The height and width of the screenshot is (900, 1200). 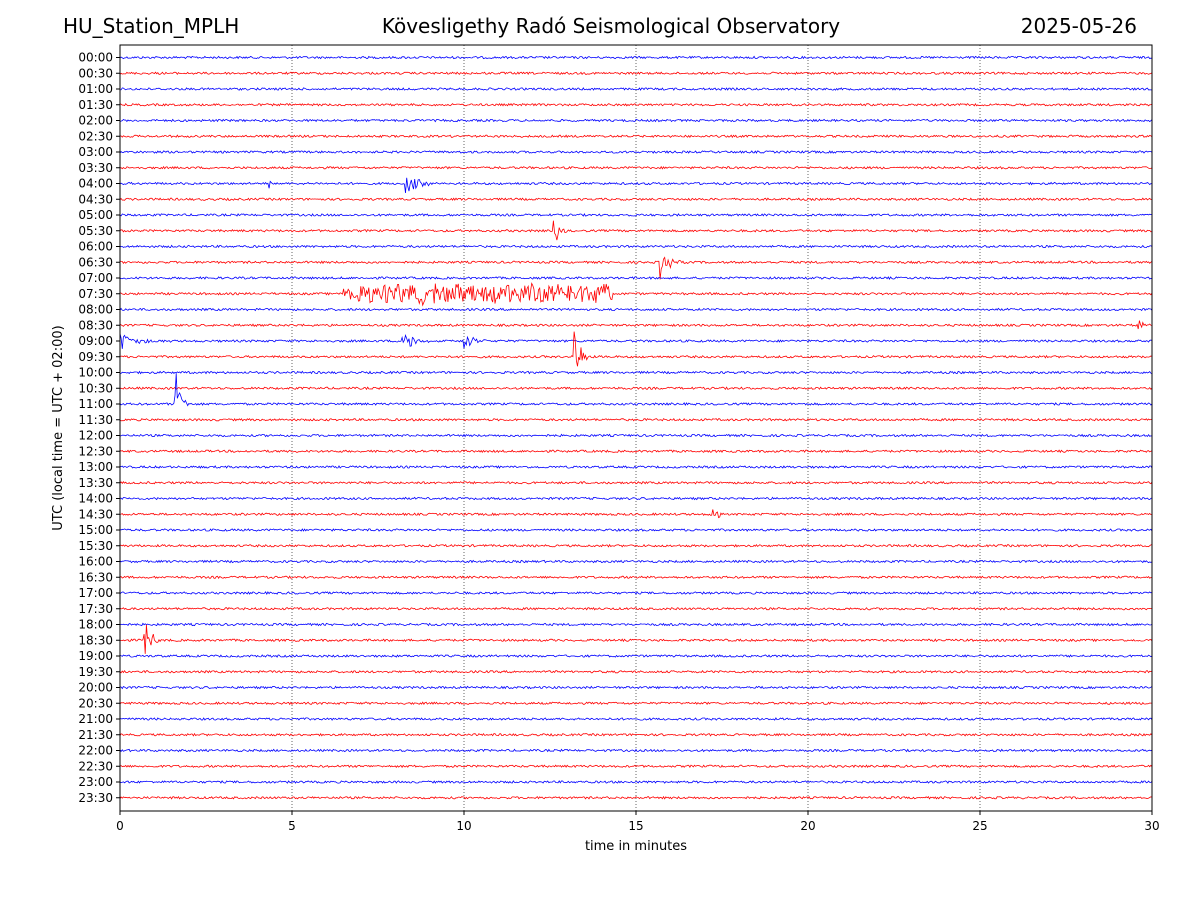 What do you see at coordinates (95, 388) in the screenshot?
I see `y-tick-label: 10:30` at bounding box center [95, 388].